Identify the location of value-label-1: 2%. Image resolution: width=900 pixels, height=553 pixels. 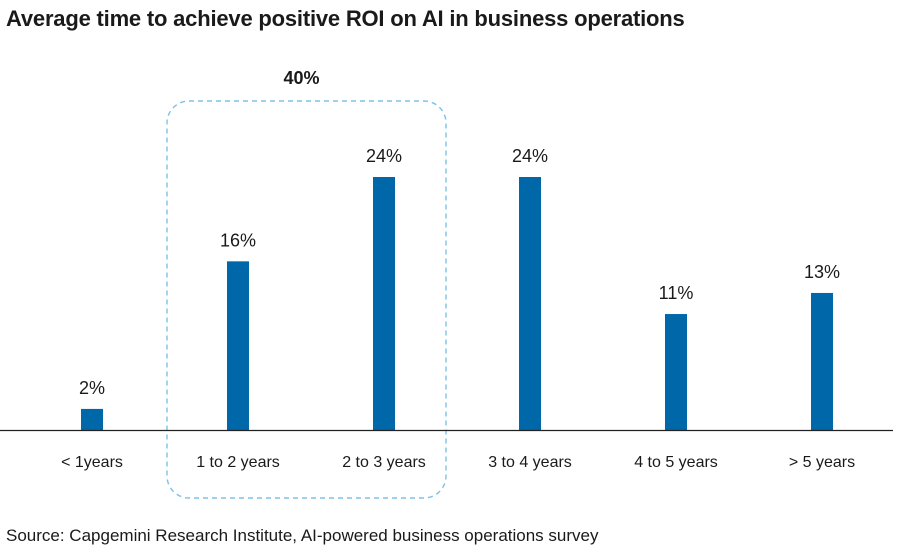
(92, 388).